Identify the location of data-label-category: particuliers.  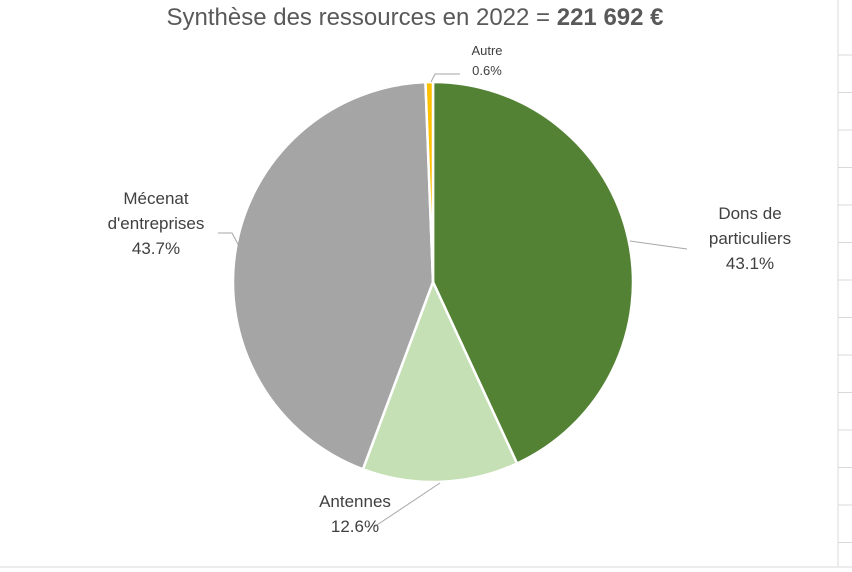
(750, 238).